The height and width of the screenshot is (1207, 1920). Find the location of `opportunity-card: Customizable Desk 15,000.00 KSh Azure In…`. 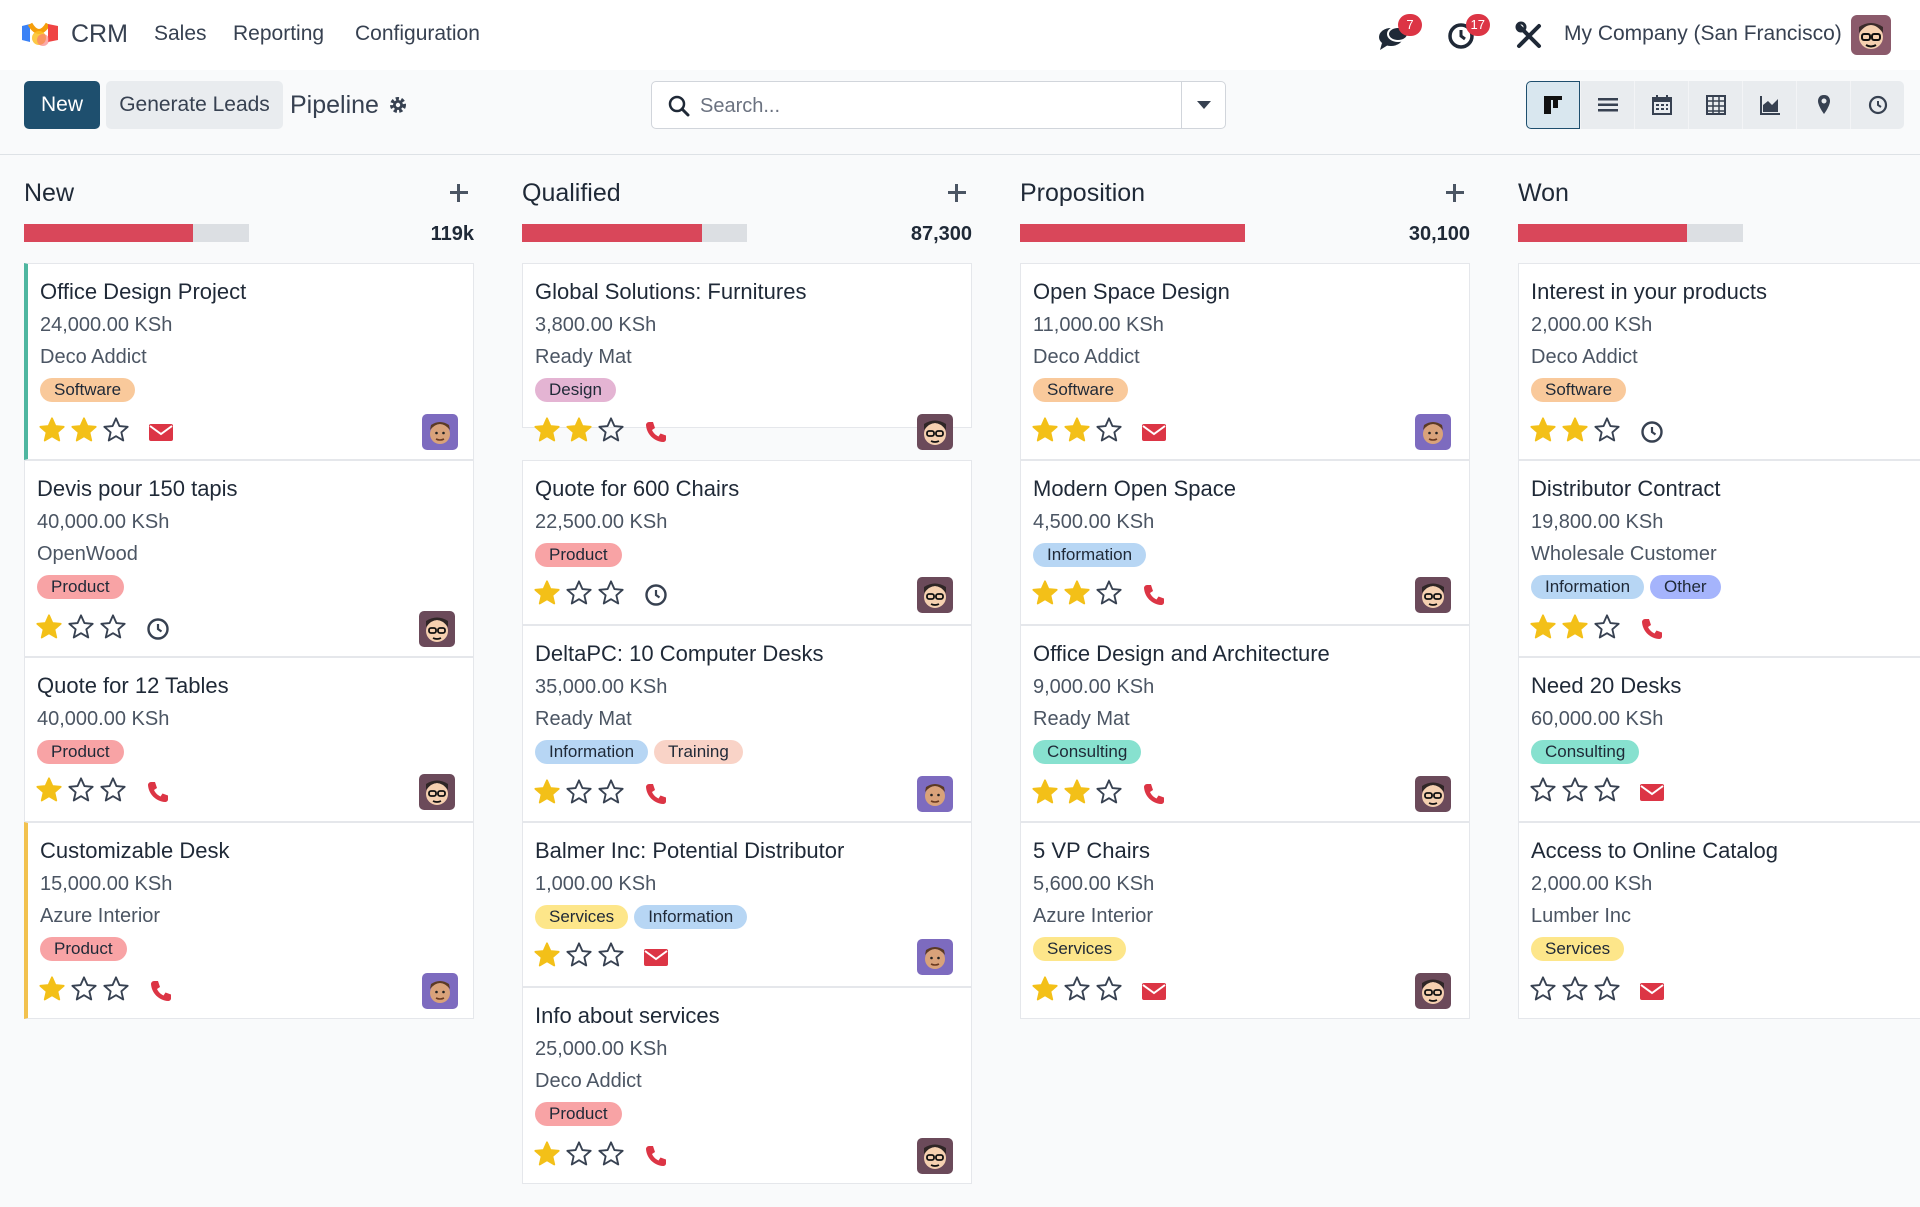

opportunity-card: Customizable Desk 15,000.00 KSh Azure In… is located at coordinates (249, 920).